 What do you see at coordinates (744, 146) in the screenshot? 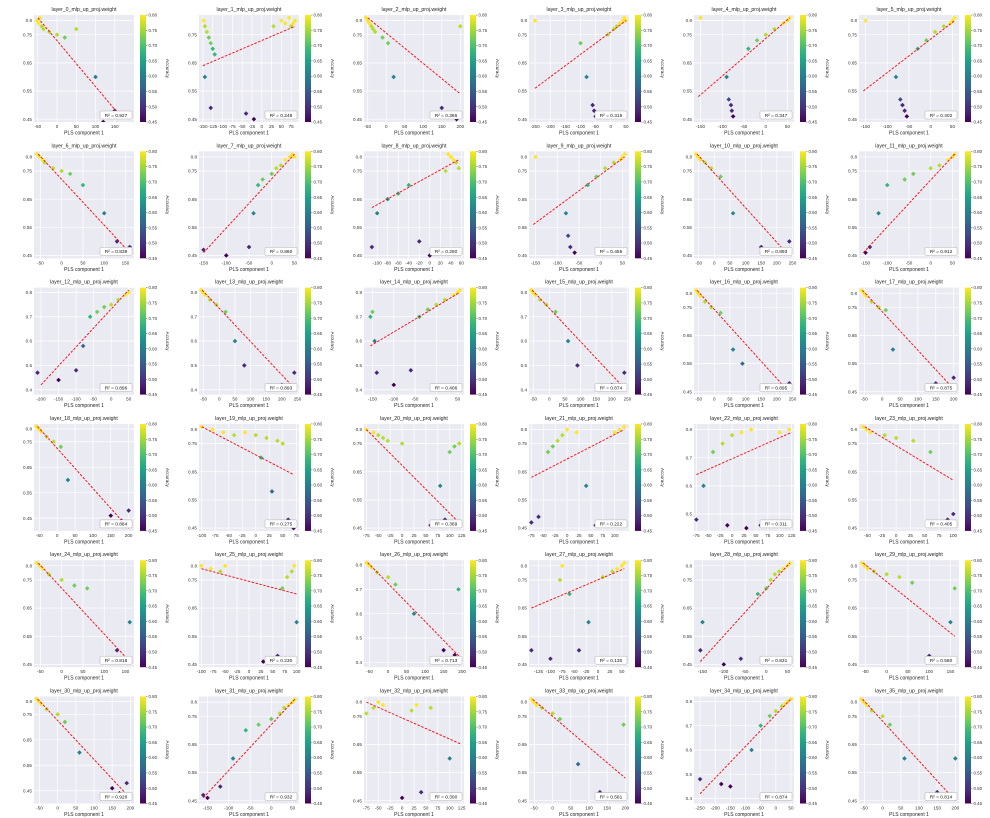
I see `subplot-title: layer_10_mlp_up_proj.weight` at bounding box center [744, 146].